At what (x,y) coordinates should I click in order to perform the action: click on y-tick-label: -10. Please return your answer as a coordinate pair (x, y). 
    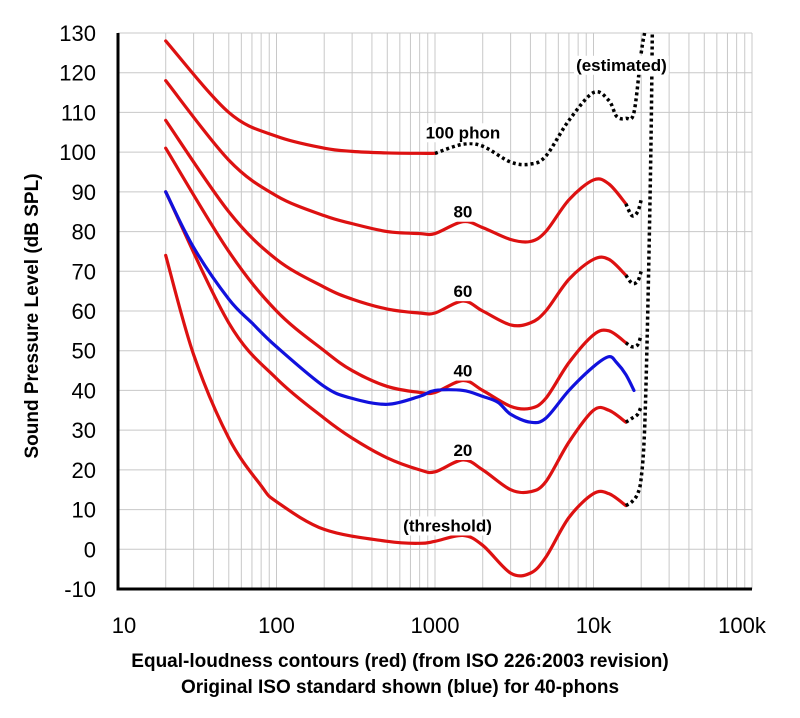
    Looking at the image, I should click on (80, 589).